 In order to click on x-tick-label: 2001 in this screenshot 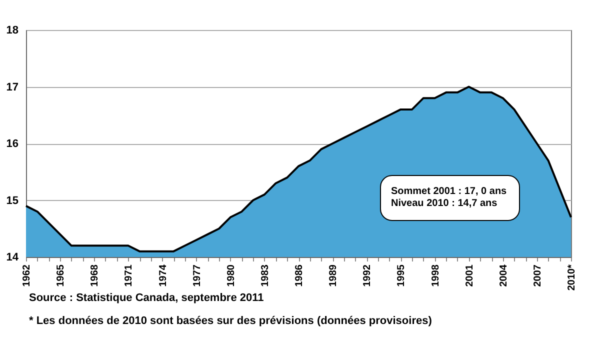, I will do `click(470, 275)`.